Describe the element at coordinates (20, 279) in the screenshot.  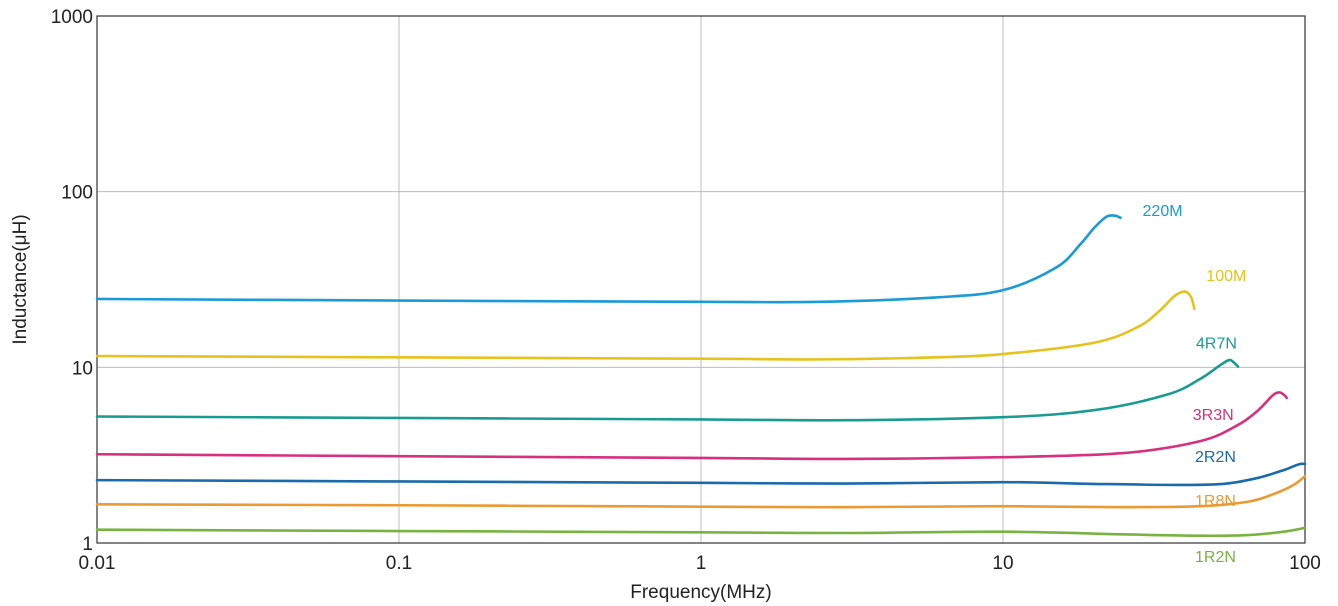
I see `y-axis-title: Inductance(μH)` at that location.